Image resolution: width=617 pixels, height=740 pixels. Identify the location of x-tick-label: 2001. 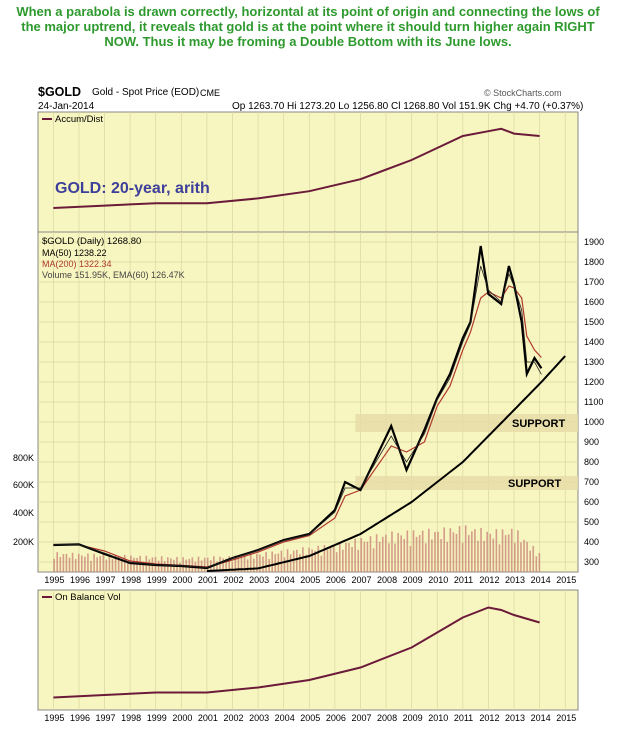
(208, 580).